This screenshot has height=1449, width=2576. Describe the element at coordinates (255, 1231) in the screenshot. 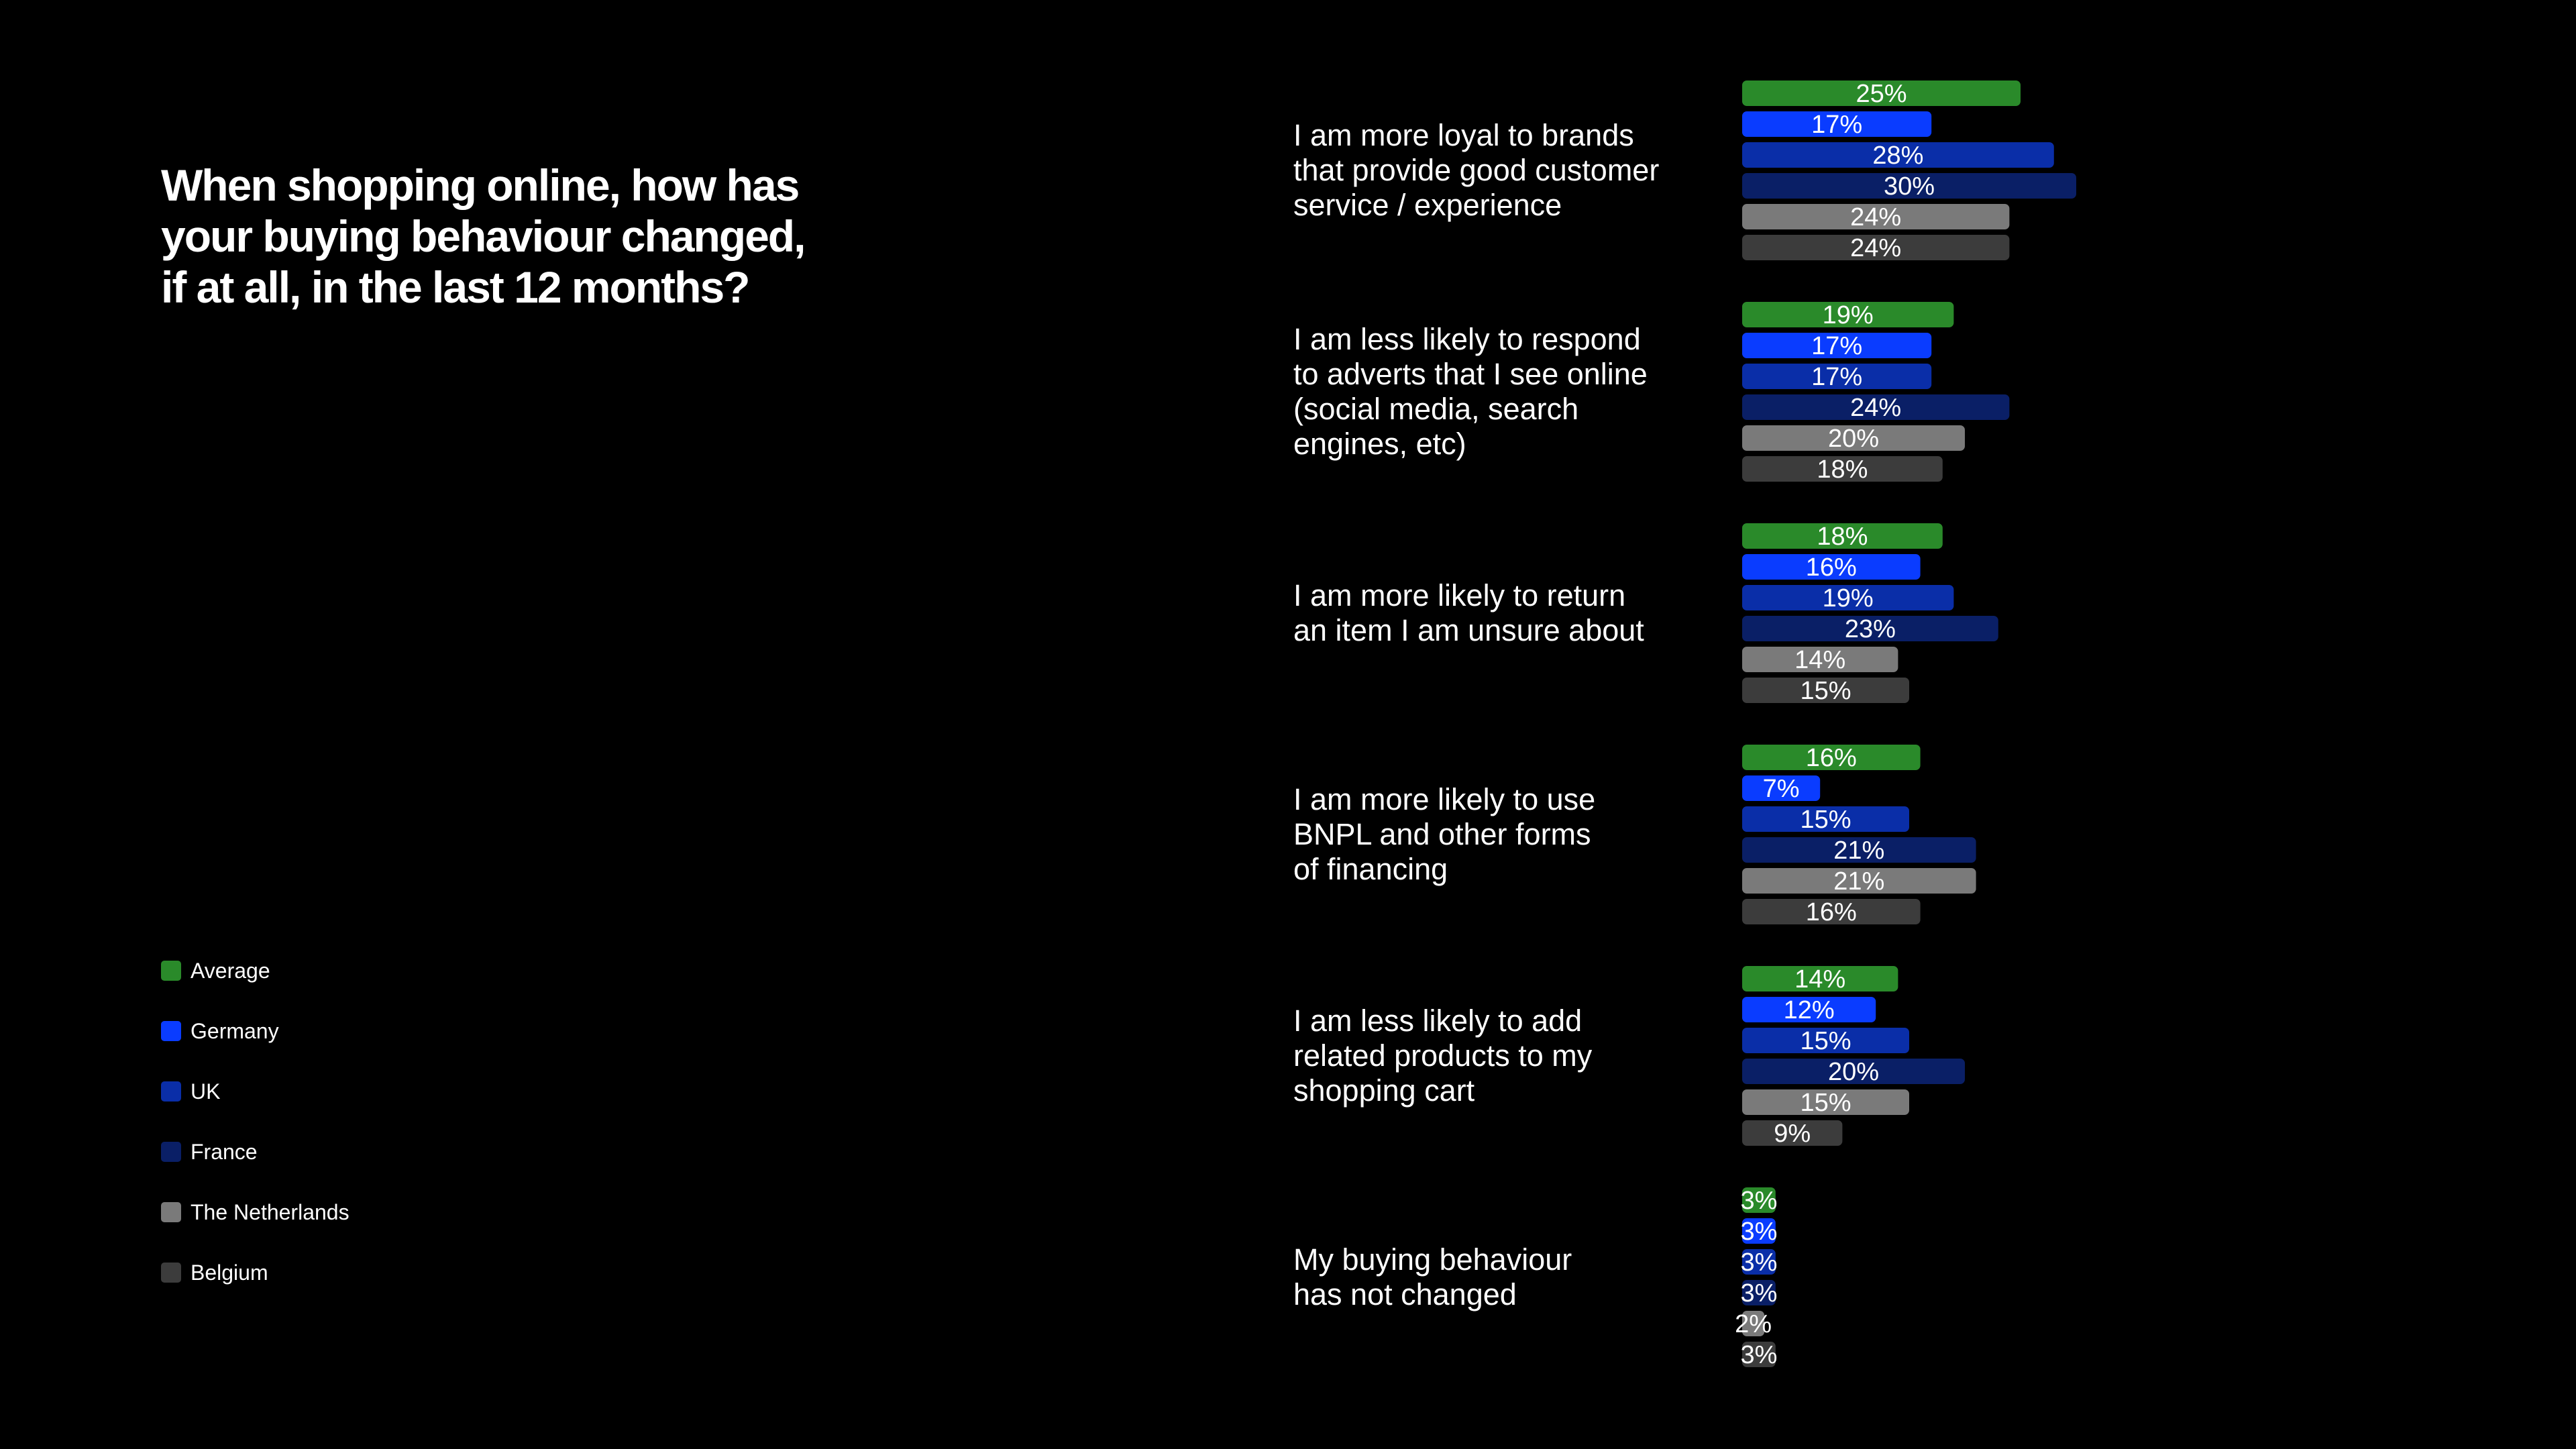

I see `legend-item-netherlands: The Netherlands` at that location.